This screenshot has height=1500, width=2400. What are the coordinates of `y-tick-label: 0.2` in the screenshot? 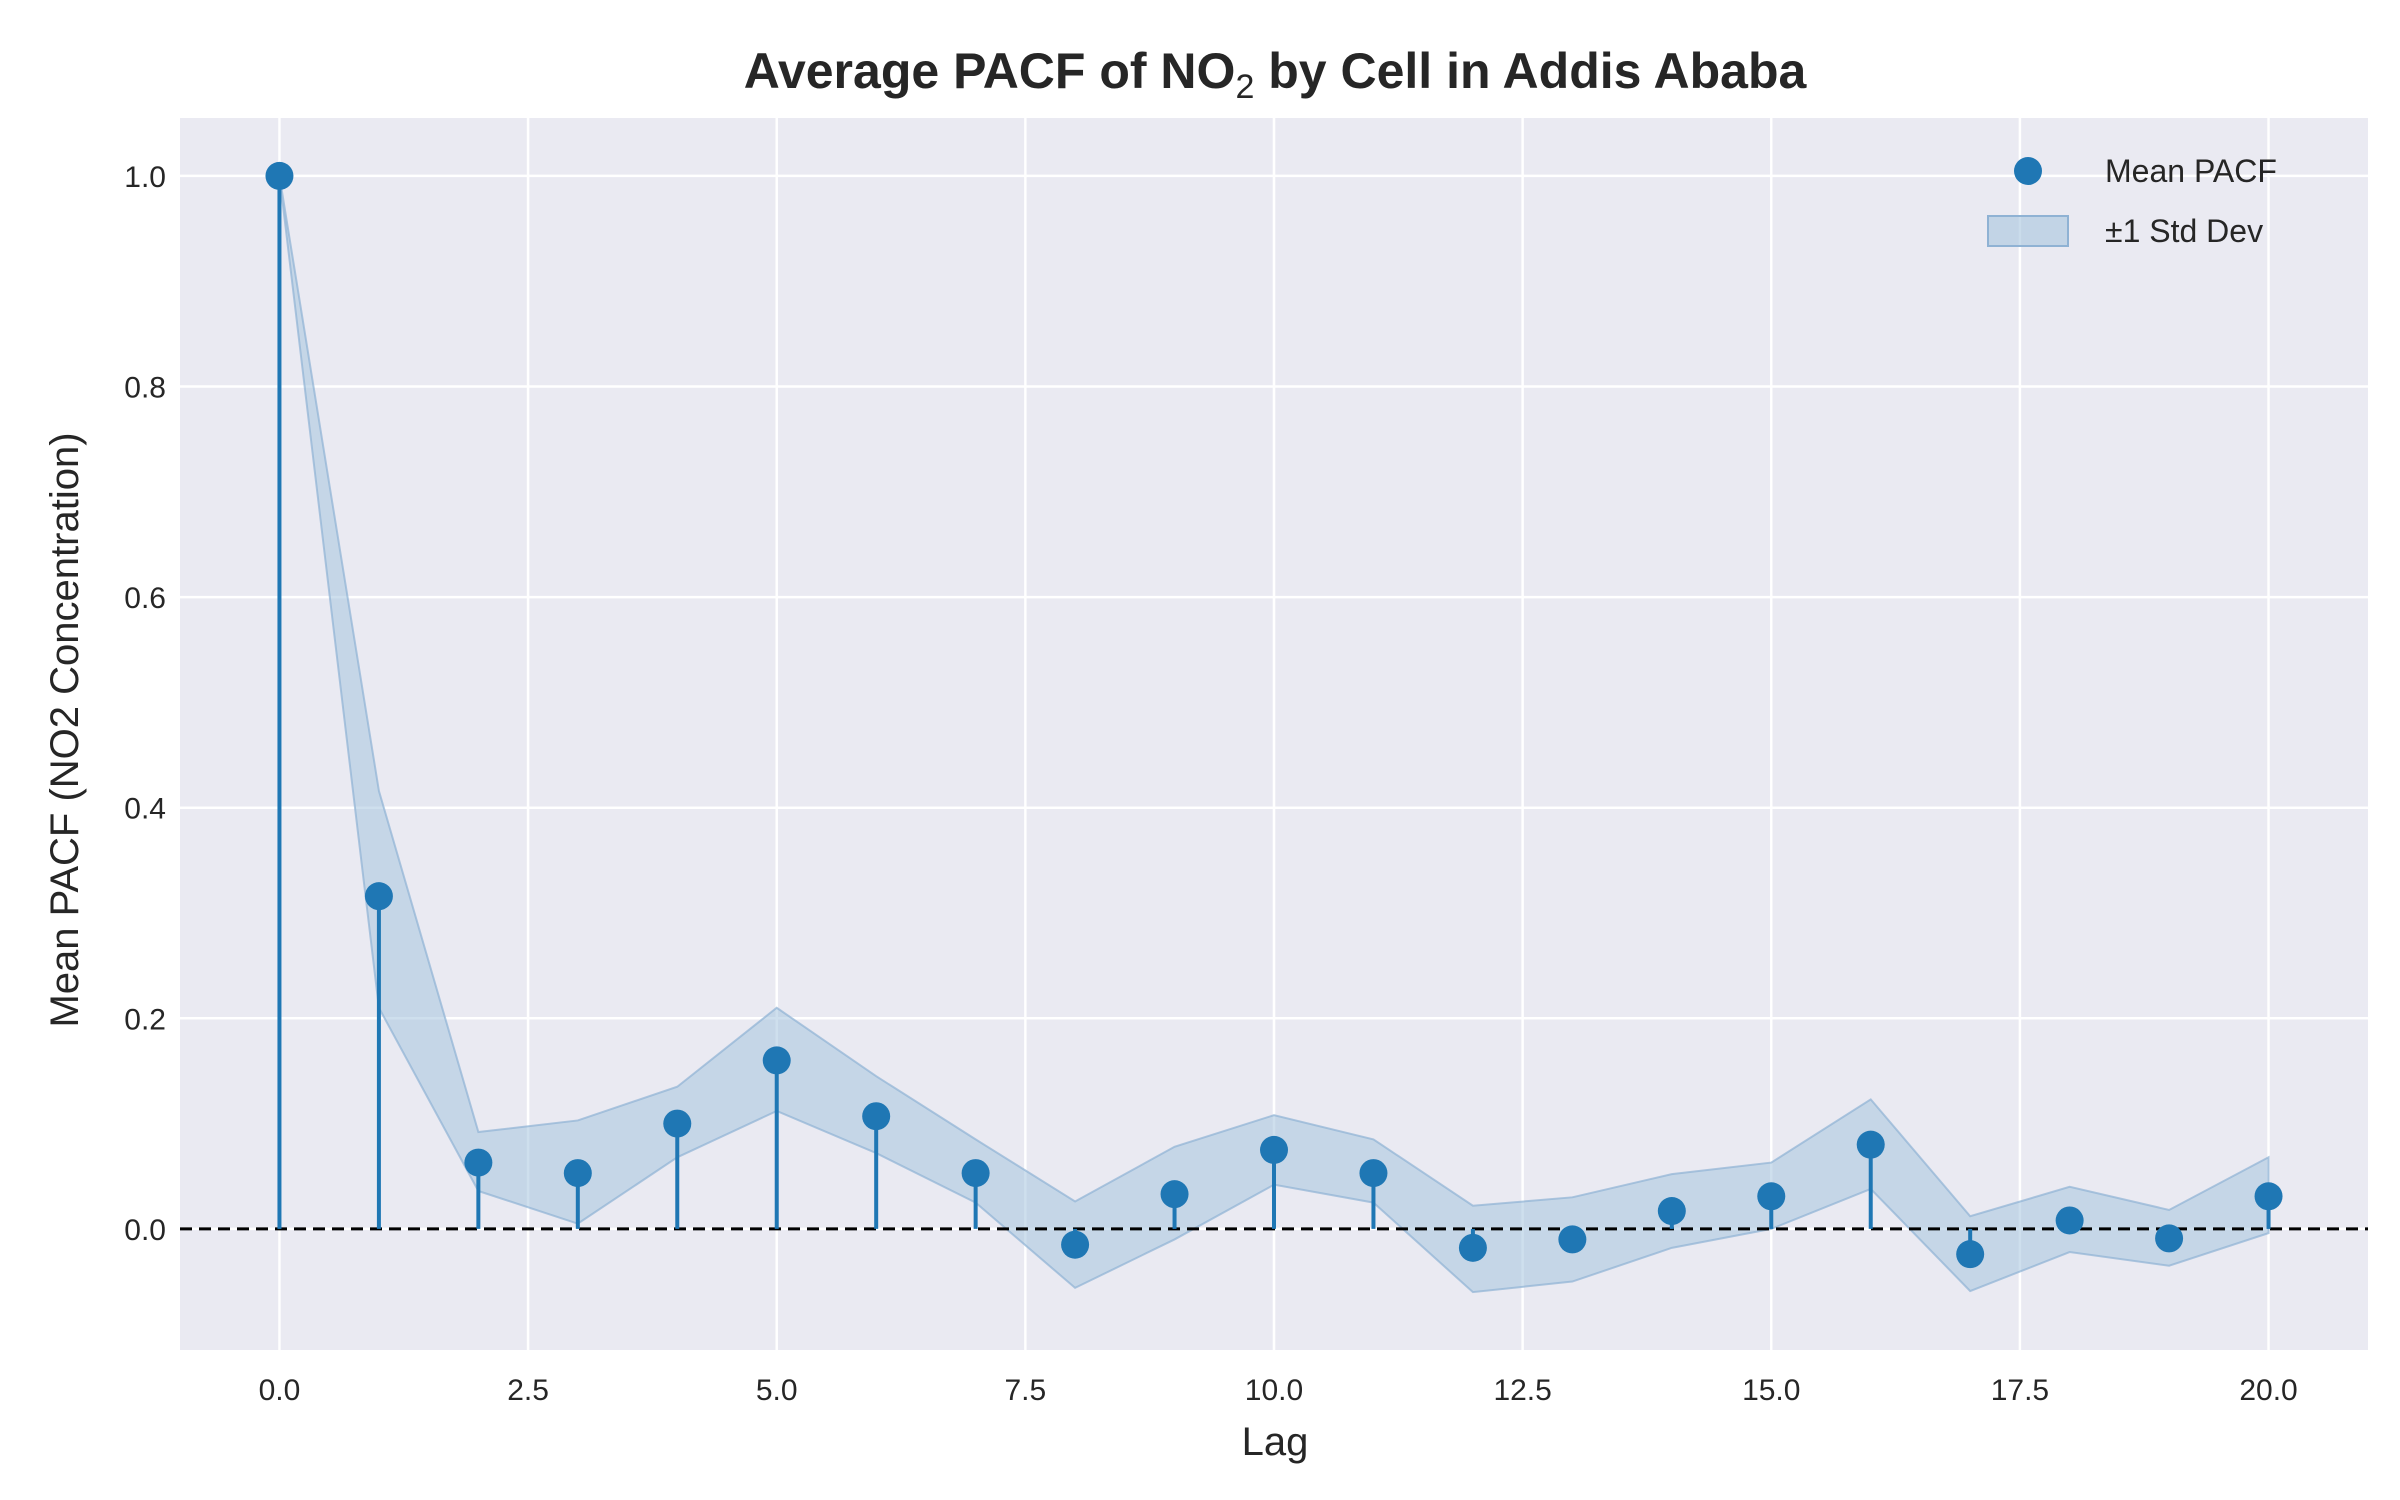 It's located at (145, 1019).